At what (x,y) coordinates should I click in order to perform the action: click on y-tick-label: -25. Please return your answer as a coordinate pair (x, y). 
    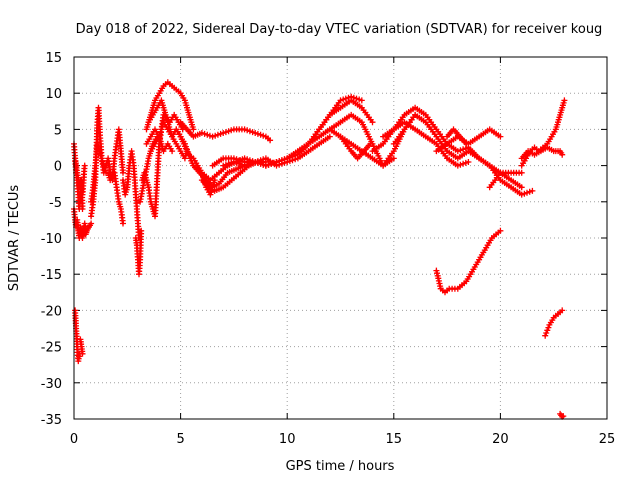
    Looking at the image, I should click on (51, 348).